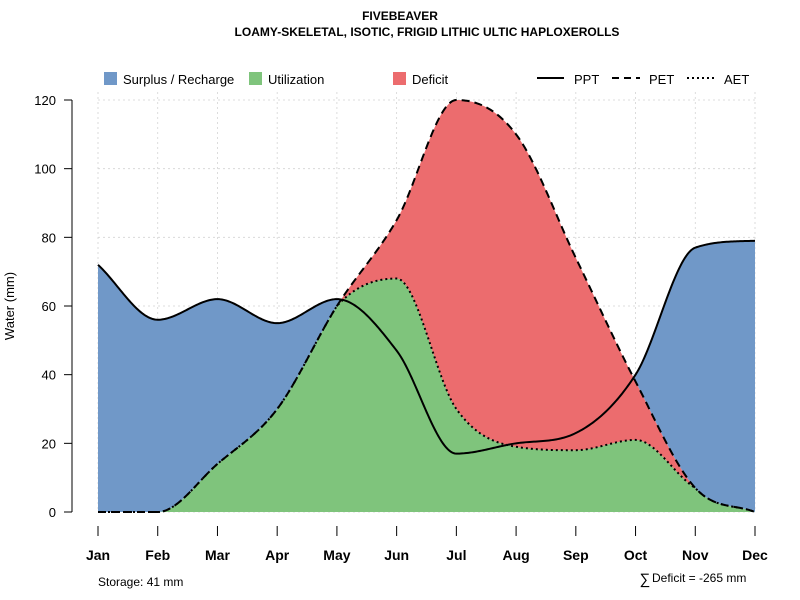 The width and height of the screenshot is (800, 600). What do you see at coordinates (277, 555) in the screenshot?
I see `x-tick-label: Apr` at bounding box center [277, 555].